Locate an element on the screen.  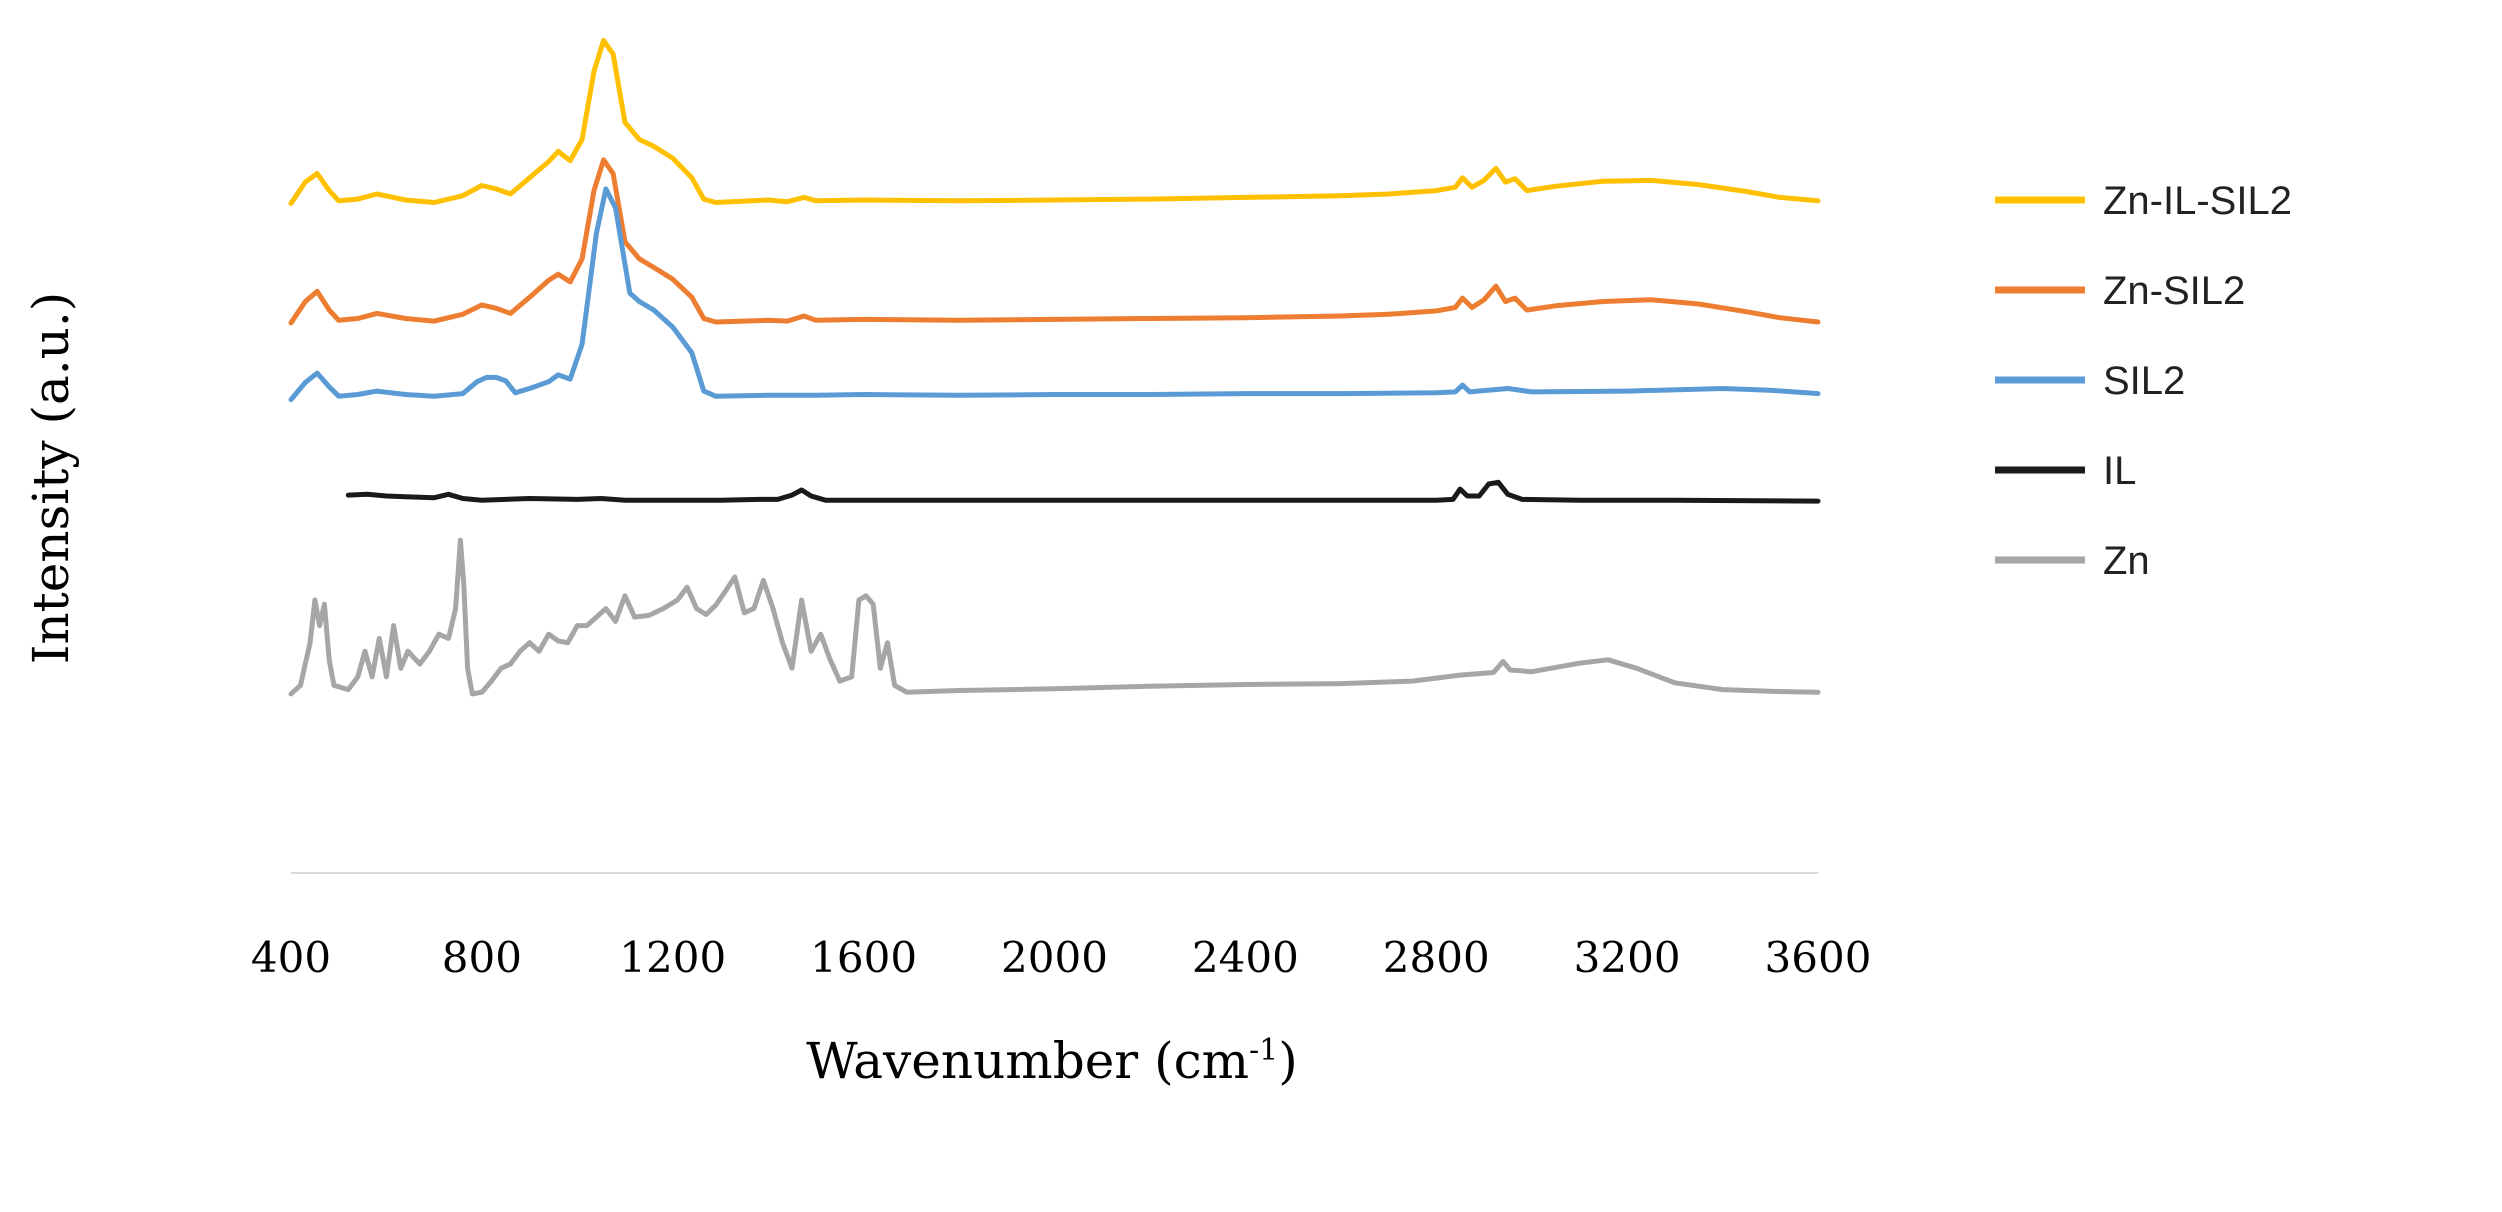
series-line-il is located at coordinates (1083, 491).